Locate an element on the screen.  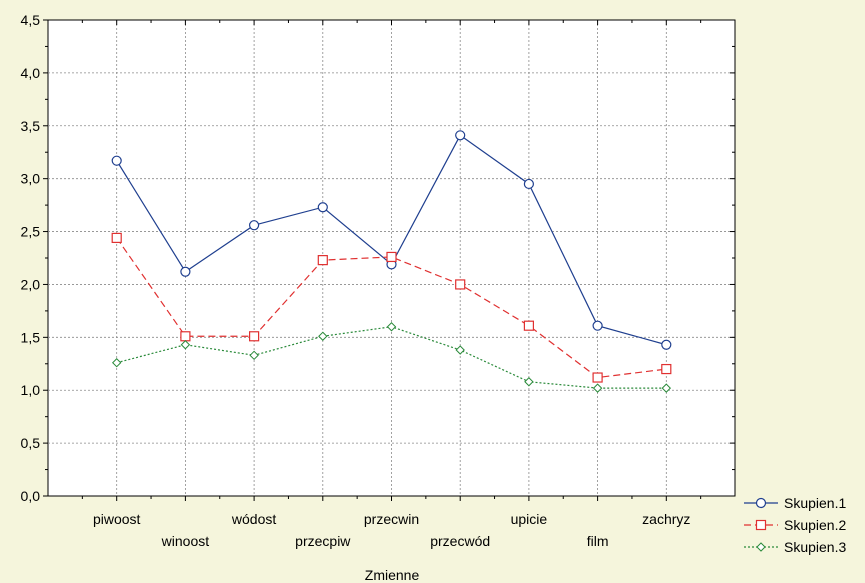
legend-item-1: Skupien.1 is located at coordinates (795, 503).